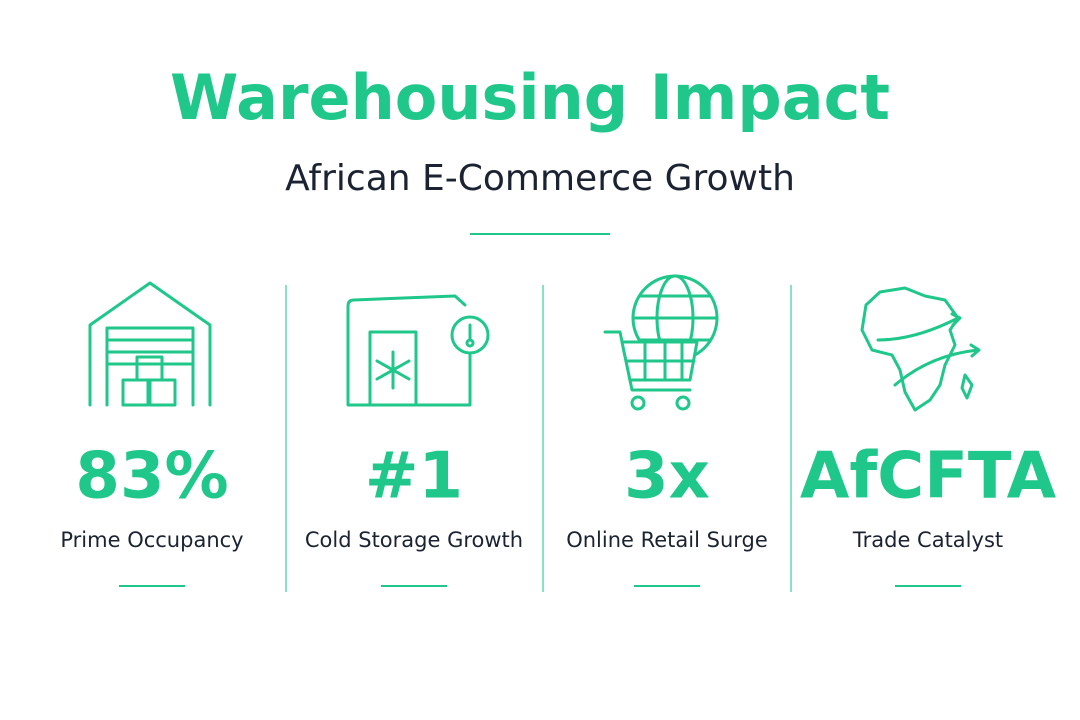  Describe the element at coordinates (667, 540) in the screenshot. I see `stat-label: Online Retail Surge` at that location.